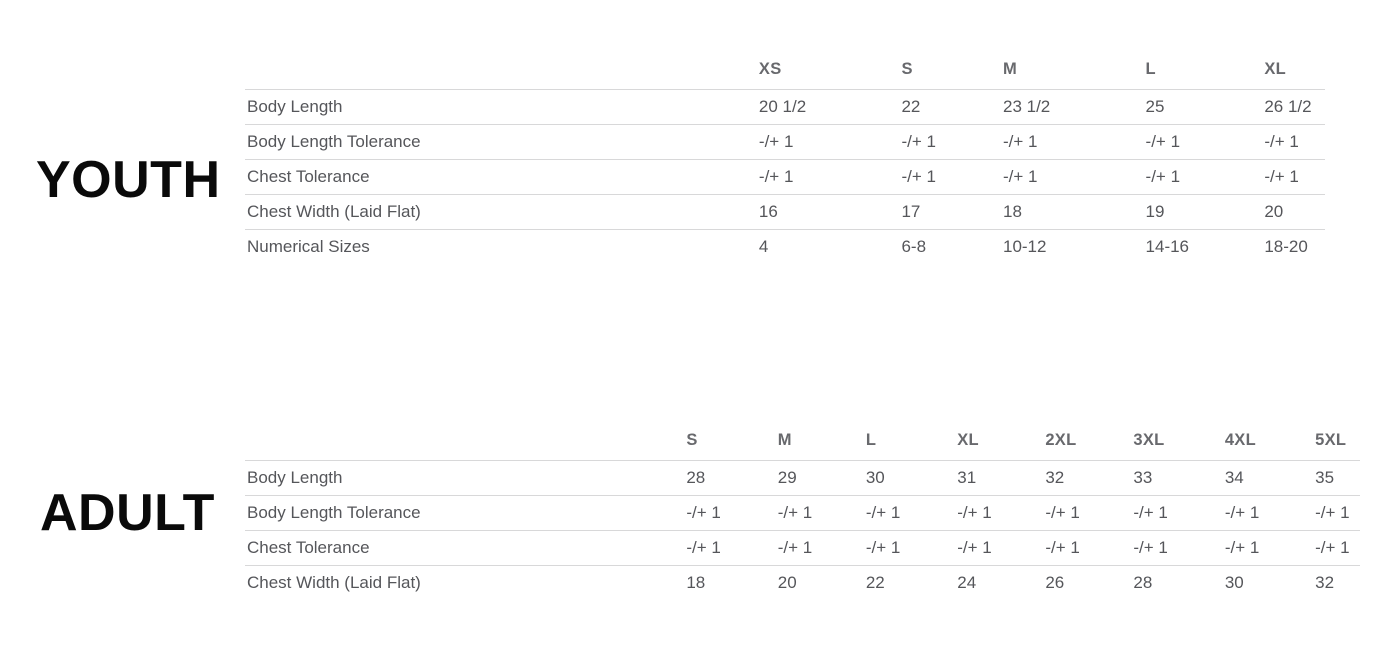 The width and height of the screenshot is (1398, 648). Describe the element at coordinates (1203, 212) in the screenshot. I see `cell-value: 19` at that location.